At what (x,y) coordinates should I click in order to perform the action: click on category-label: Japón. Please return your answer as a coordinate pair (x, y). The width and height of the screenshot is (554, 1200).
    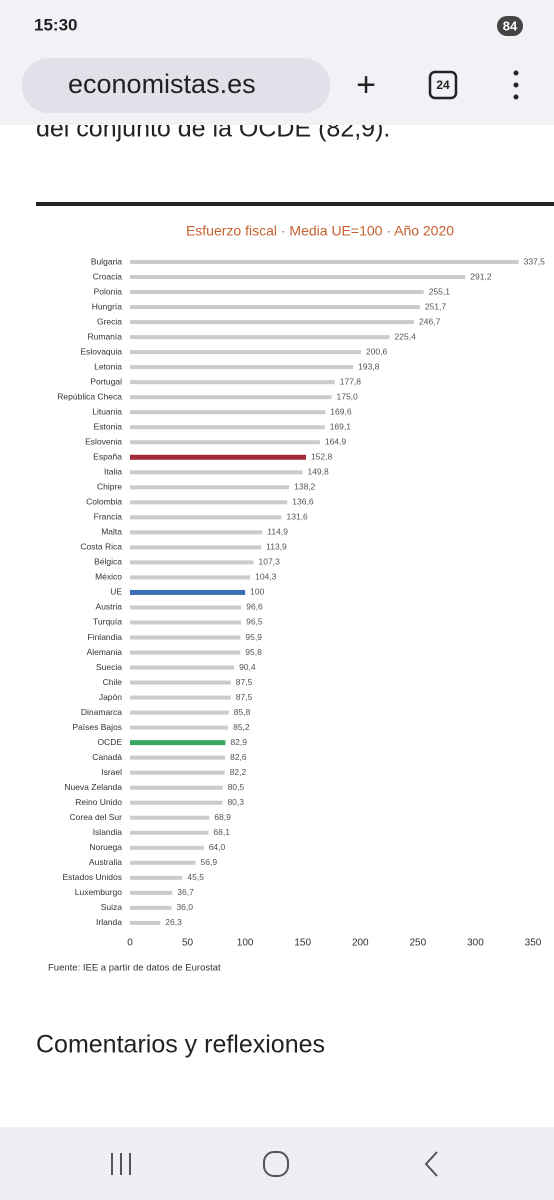
    Looking at the image, I should click on (110, 697).